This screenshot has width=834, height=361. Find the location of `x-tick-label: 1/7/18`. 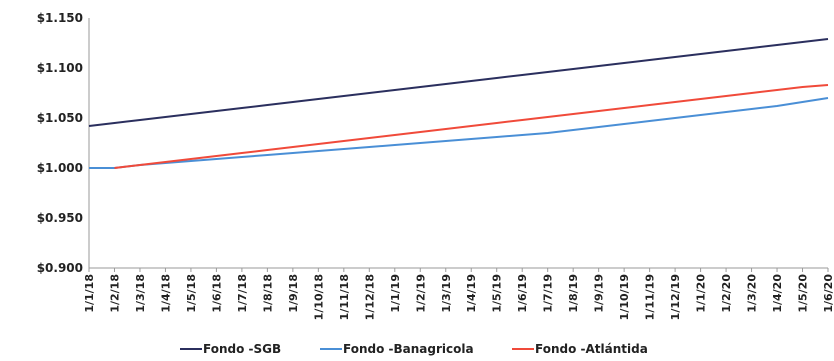

x-tick-label: 1/7/18 is located at coordinates (242, 293).